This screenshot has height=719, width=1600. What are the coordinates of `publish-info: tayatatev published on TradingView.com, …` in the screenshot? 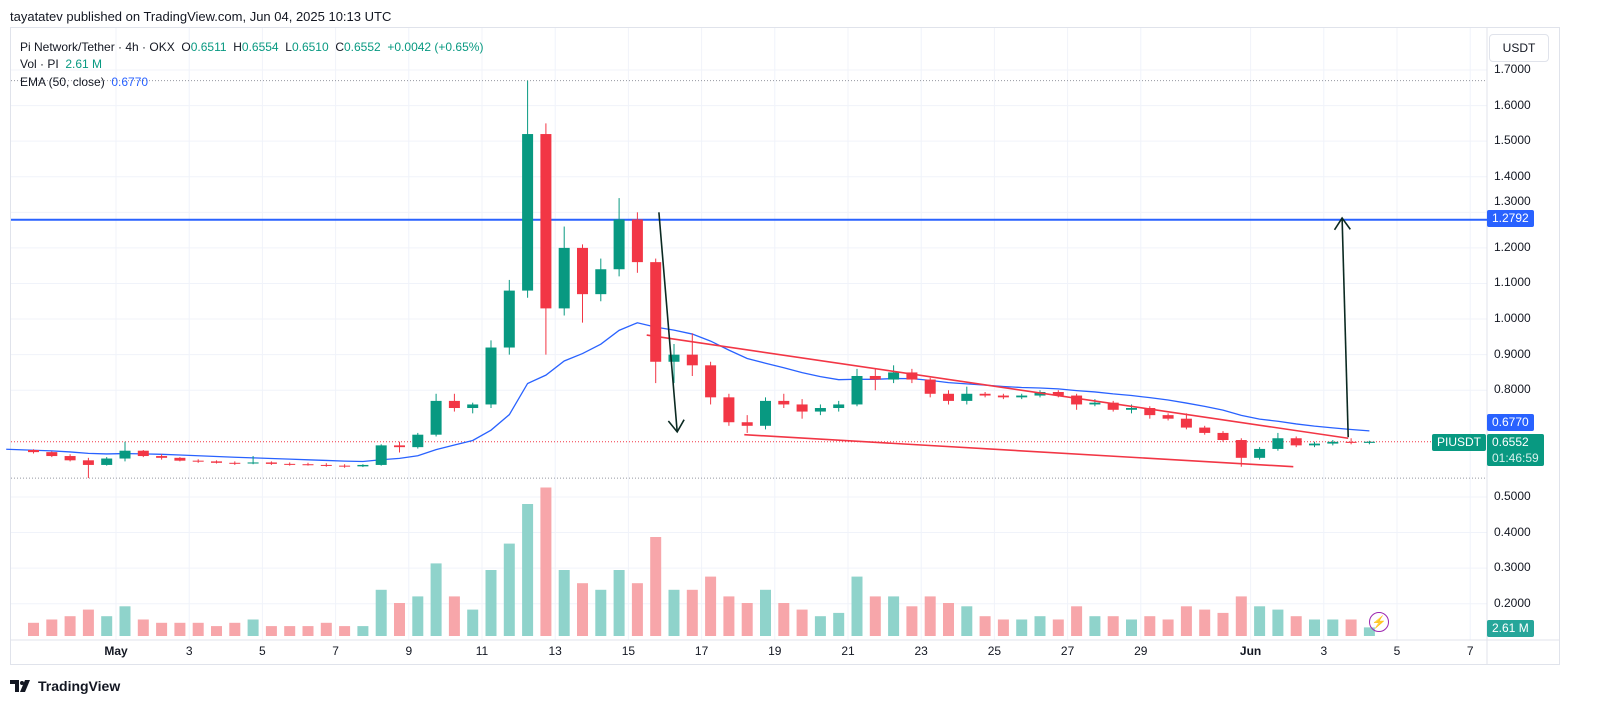 It's located at (201, 16).